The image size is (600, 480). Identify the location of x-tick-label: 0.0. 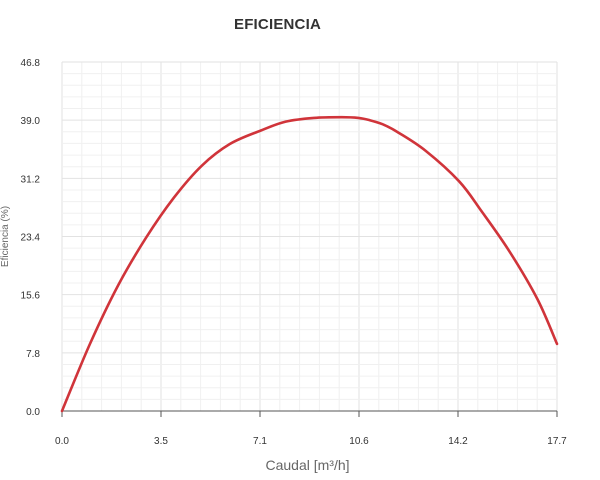
(62, 441).